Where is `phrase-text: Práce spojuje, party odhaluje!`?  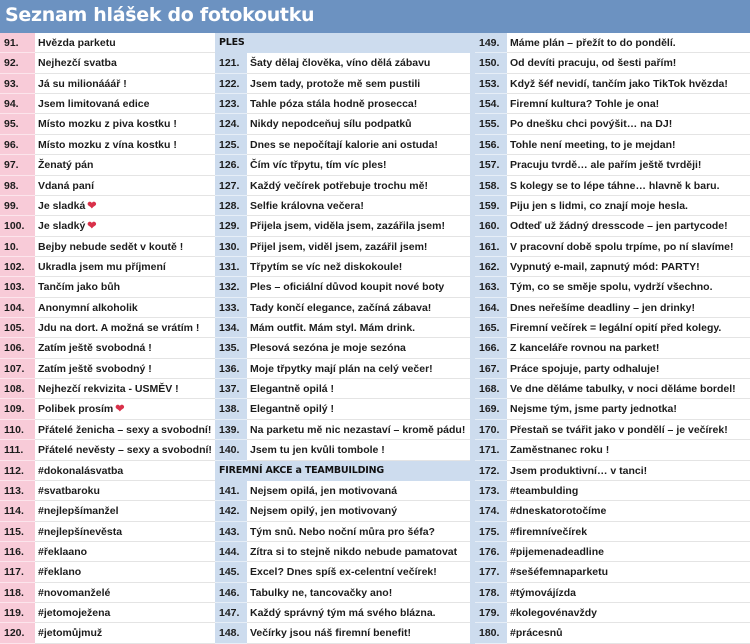
phrase-text: Práce spojuje, party odhaluje! is located at coordinates (628, 369).